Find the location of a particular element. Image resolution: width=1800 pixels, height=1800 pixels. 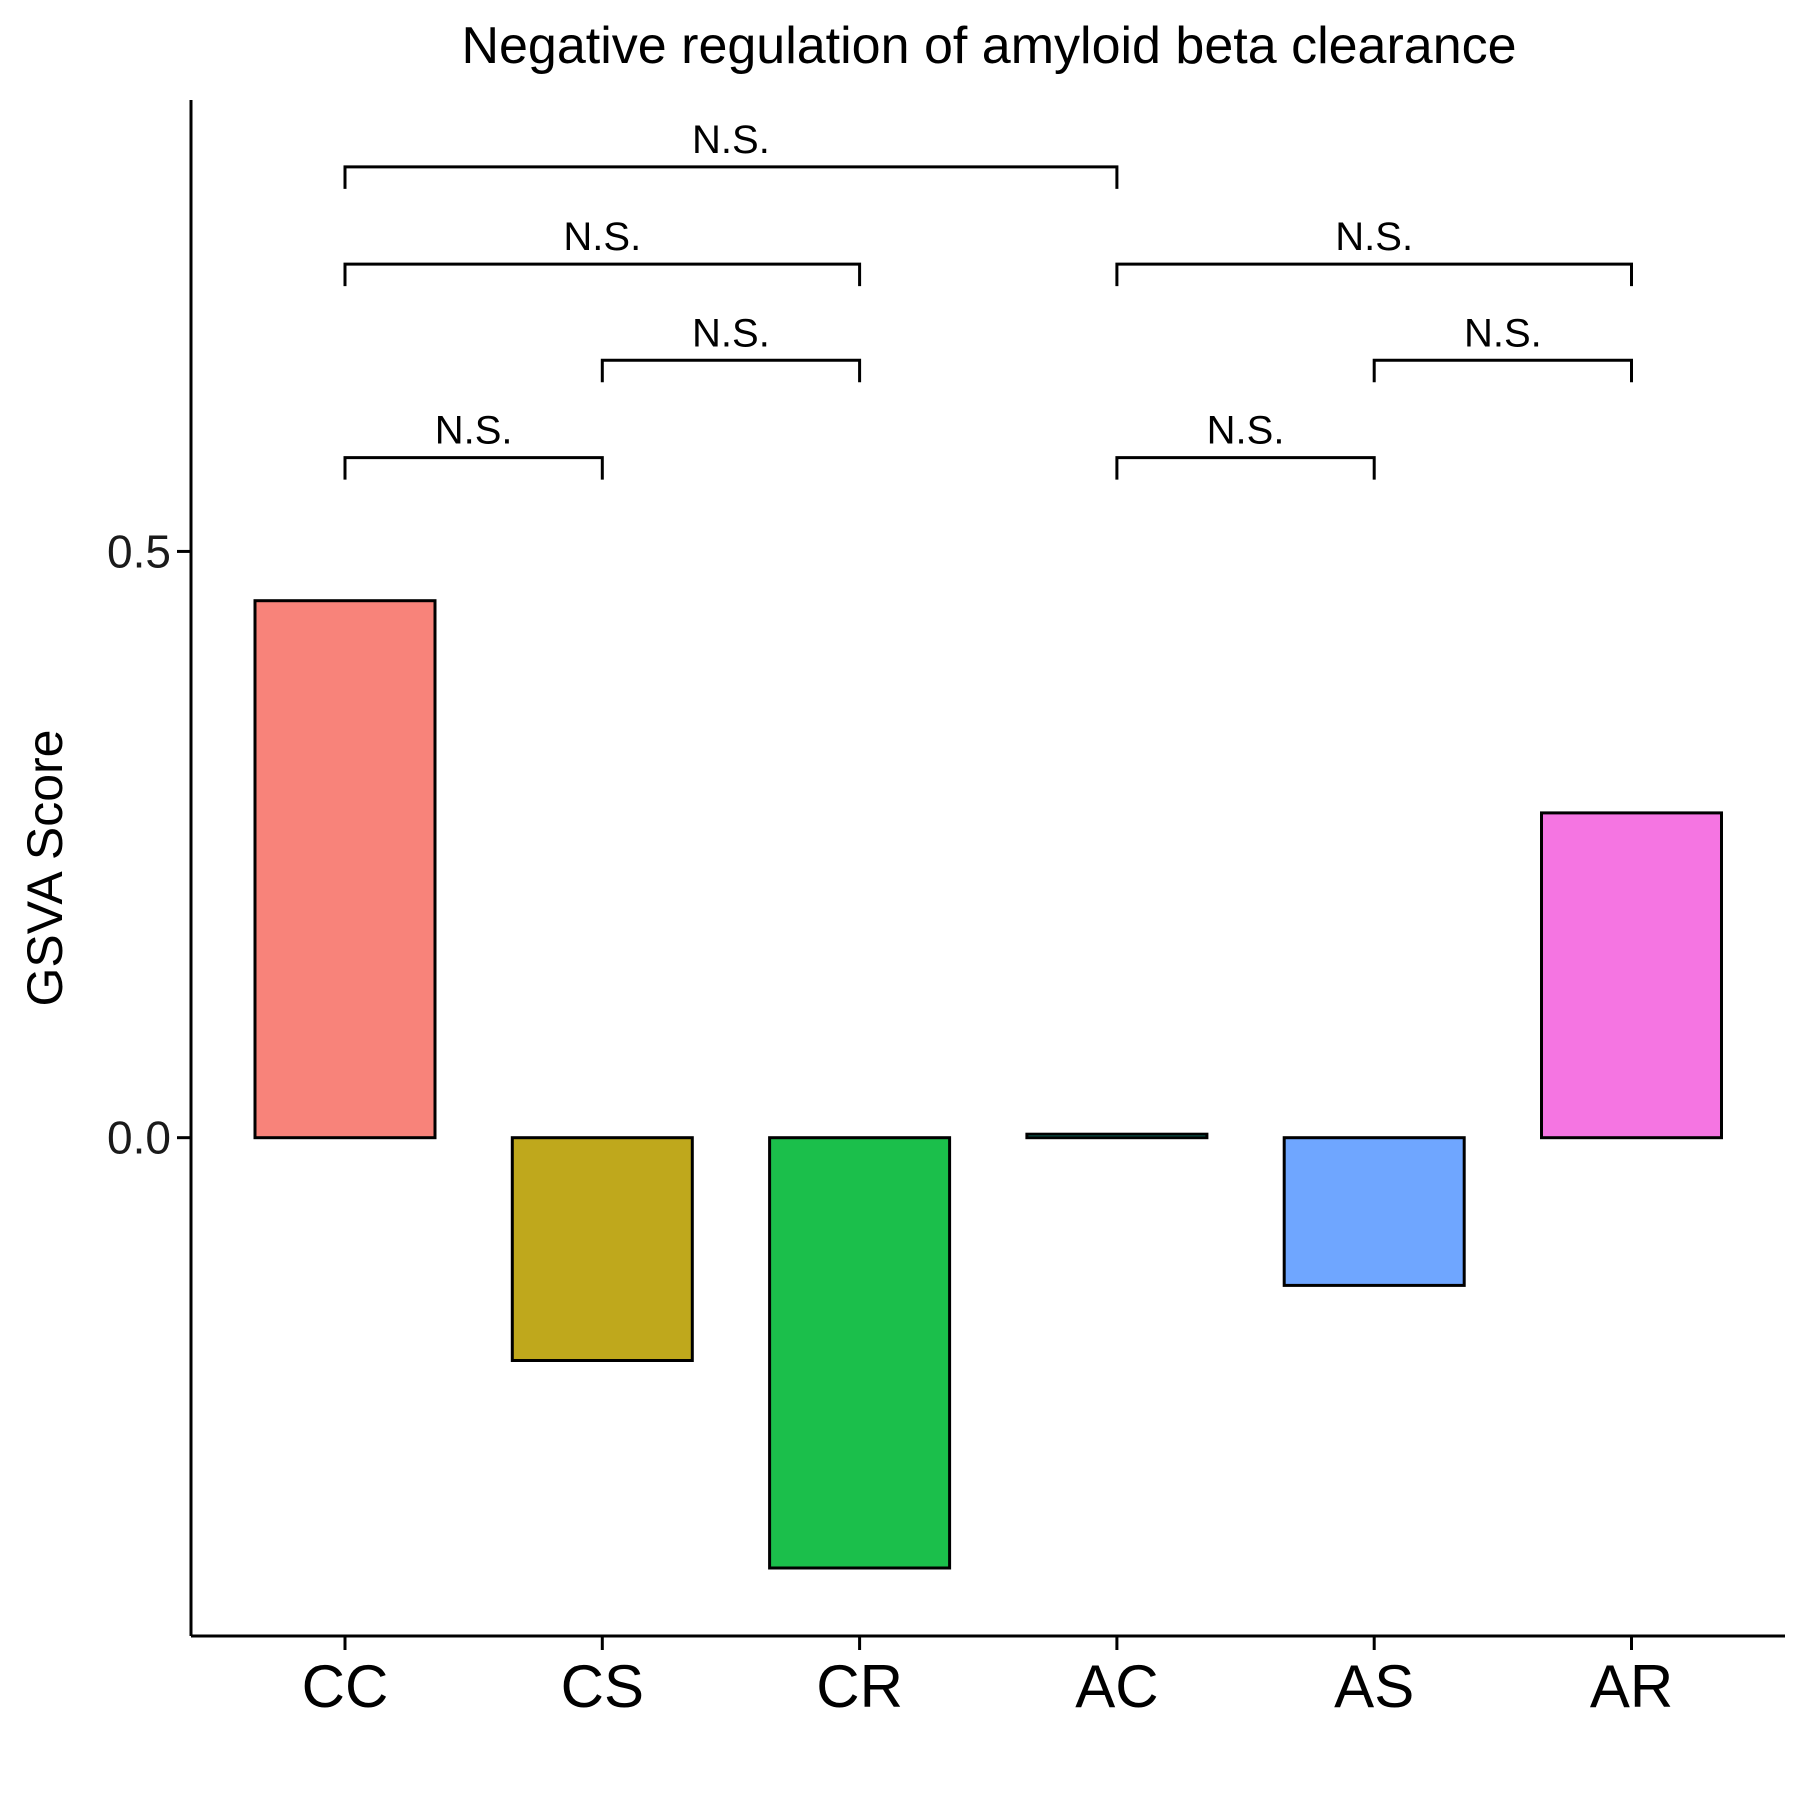

bar-as is located at coordinates (1374, 1211).